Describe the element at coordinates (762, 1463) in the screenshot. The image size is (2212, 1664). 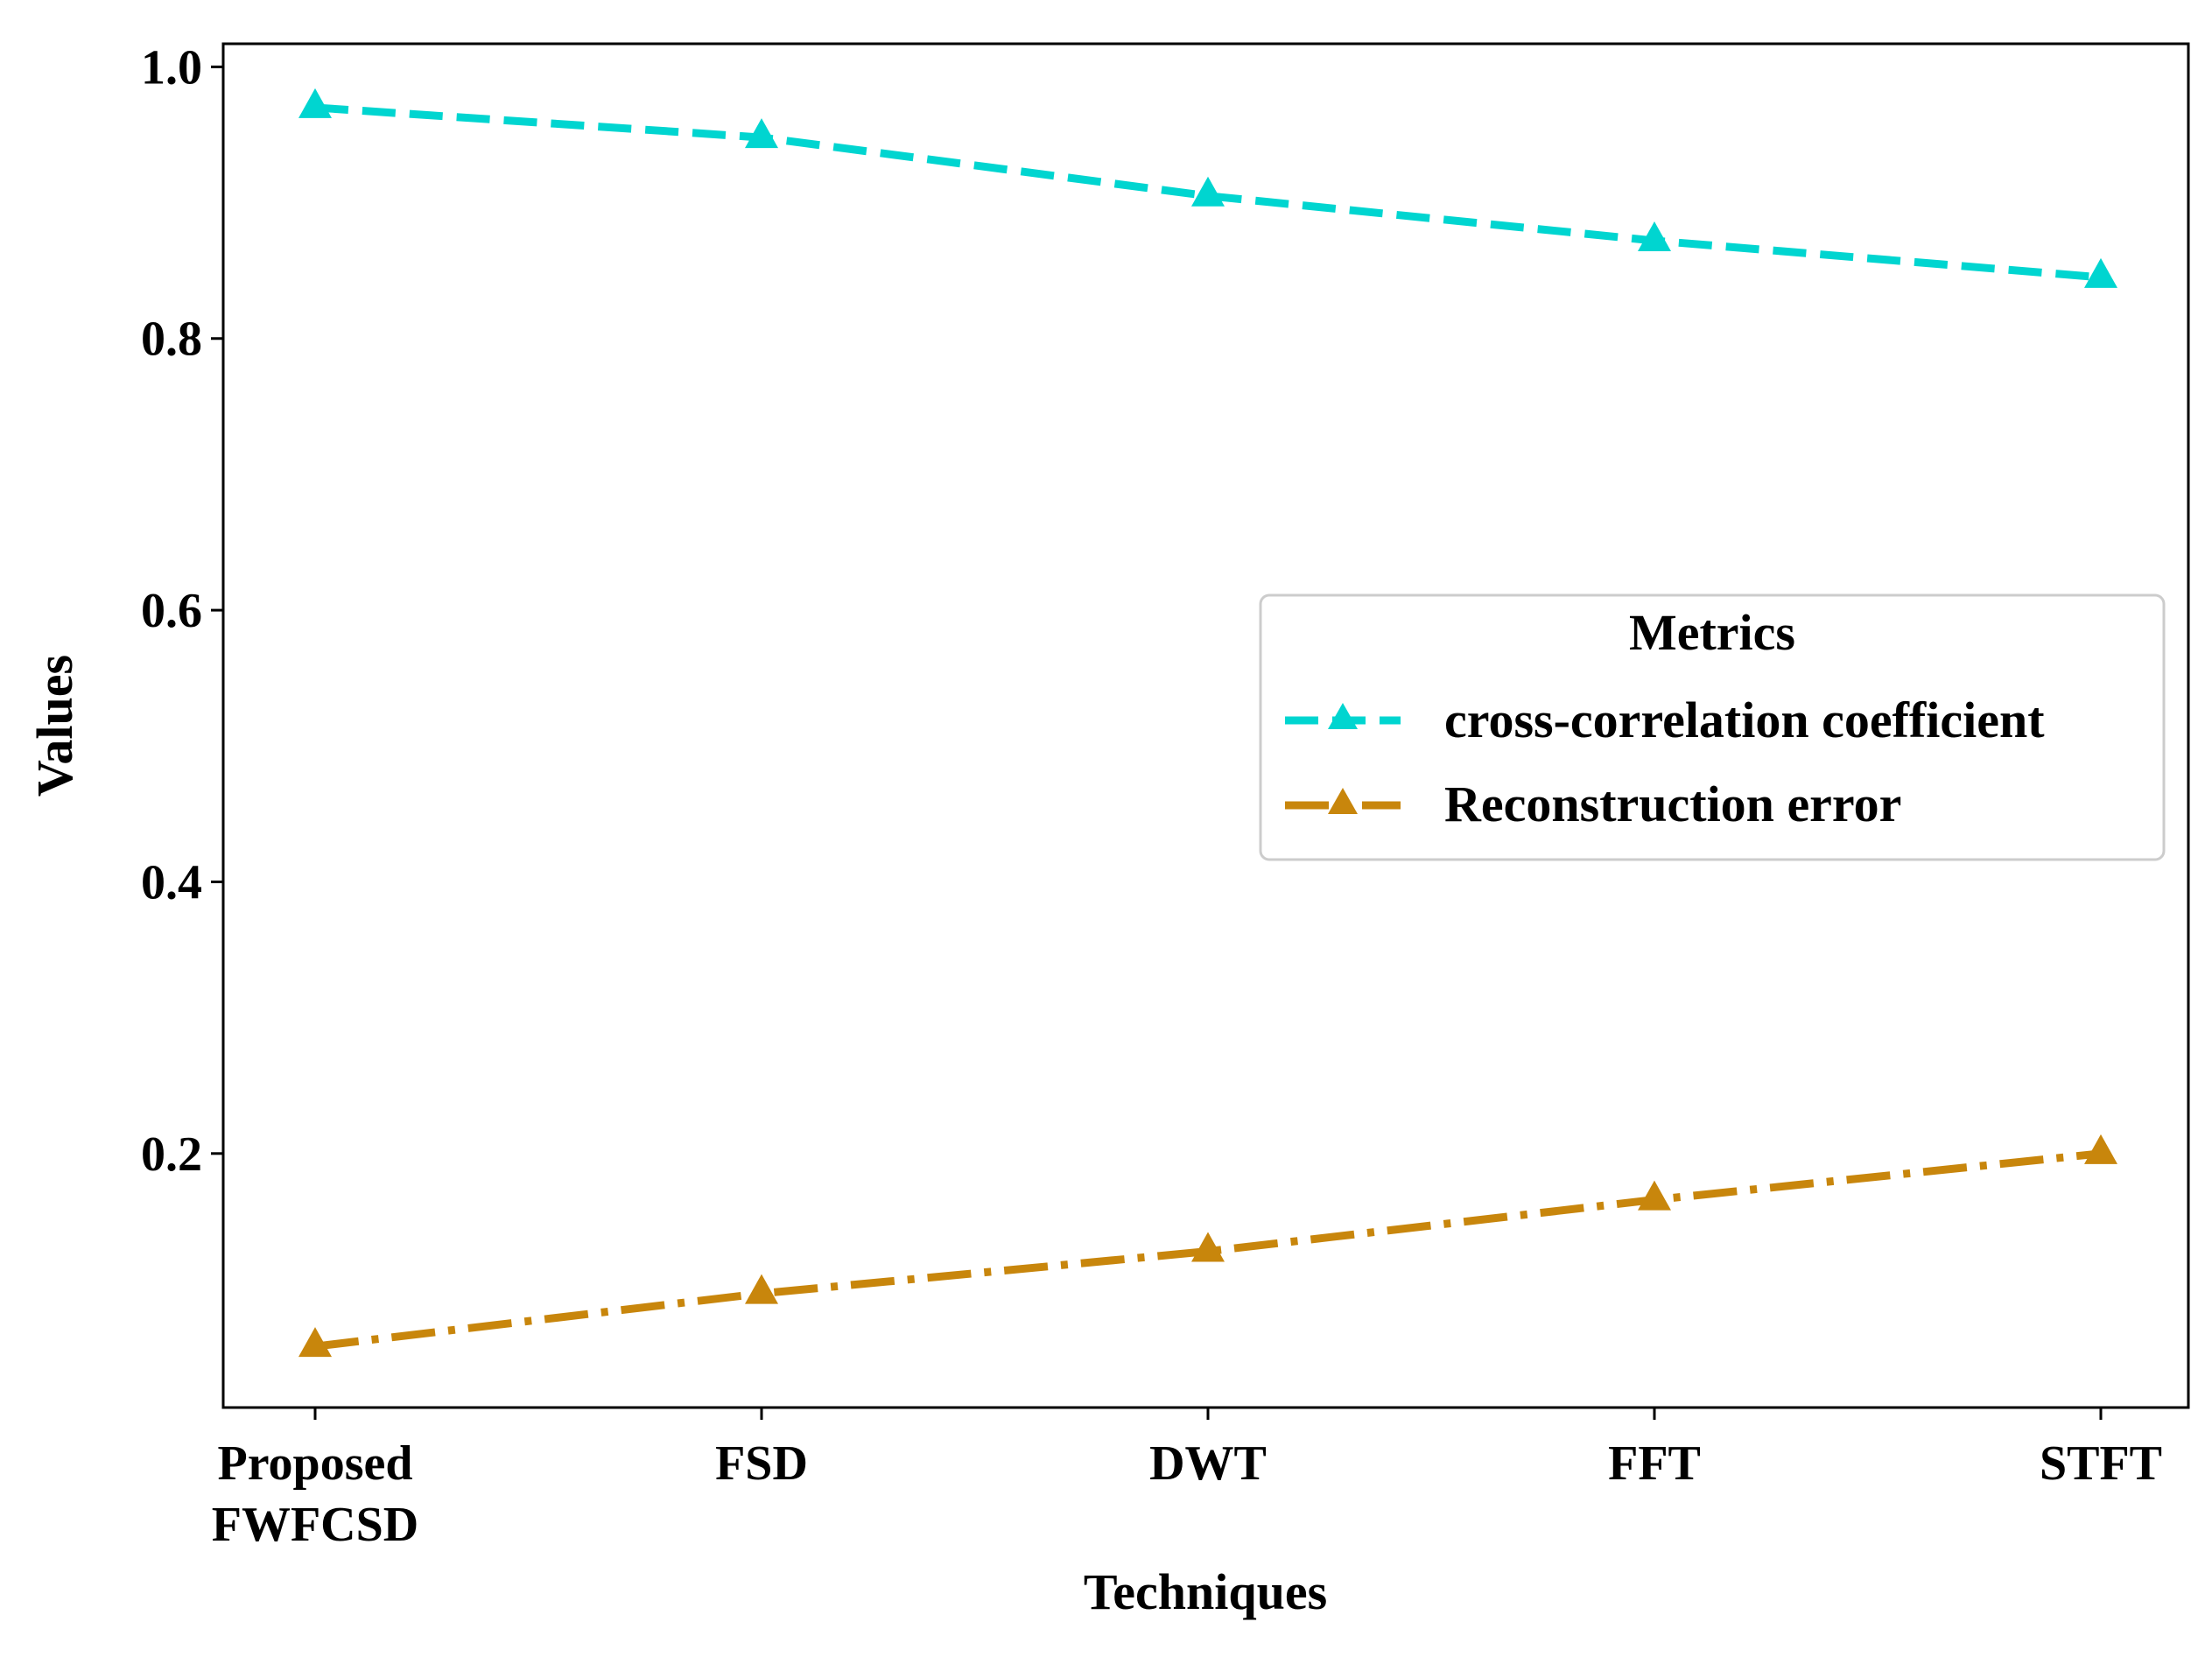
I see `x-tick-label: FSD` at that location.